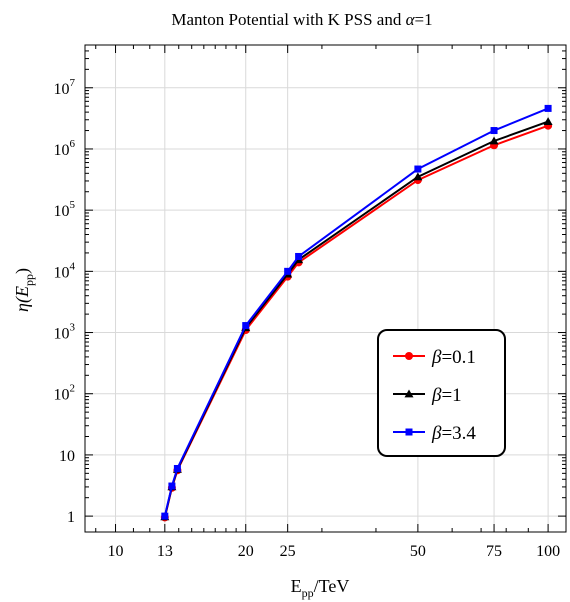 The width and height of the screenshot is (570, 602). I want to click on x-tick-label: 50, so click(418, 551).